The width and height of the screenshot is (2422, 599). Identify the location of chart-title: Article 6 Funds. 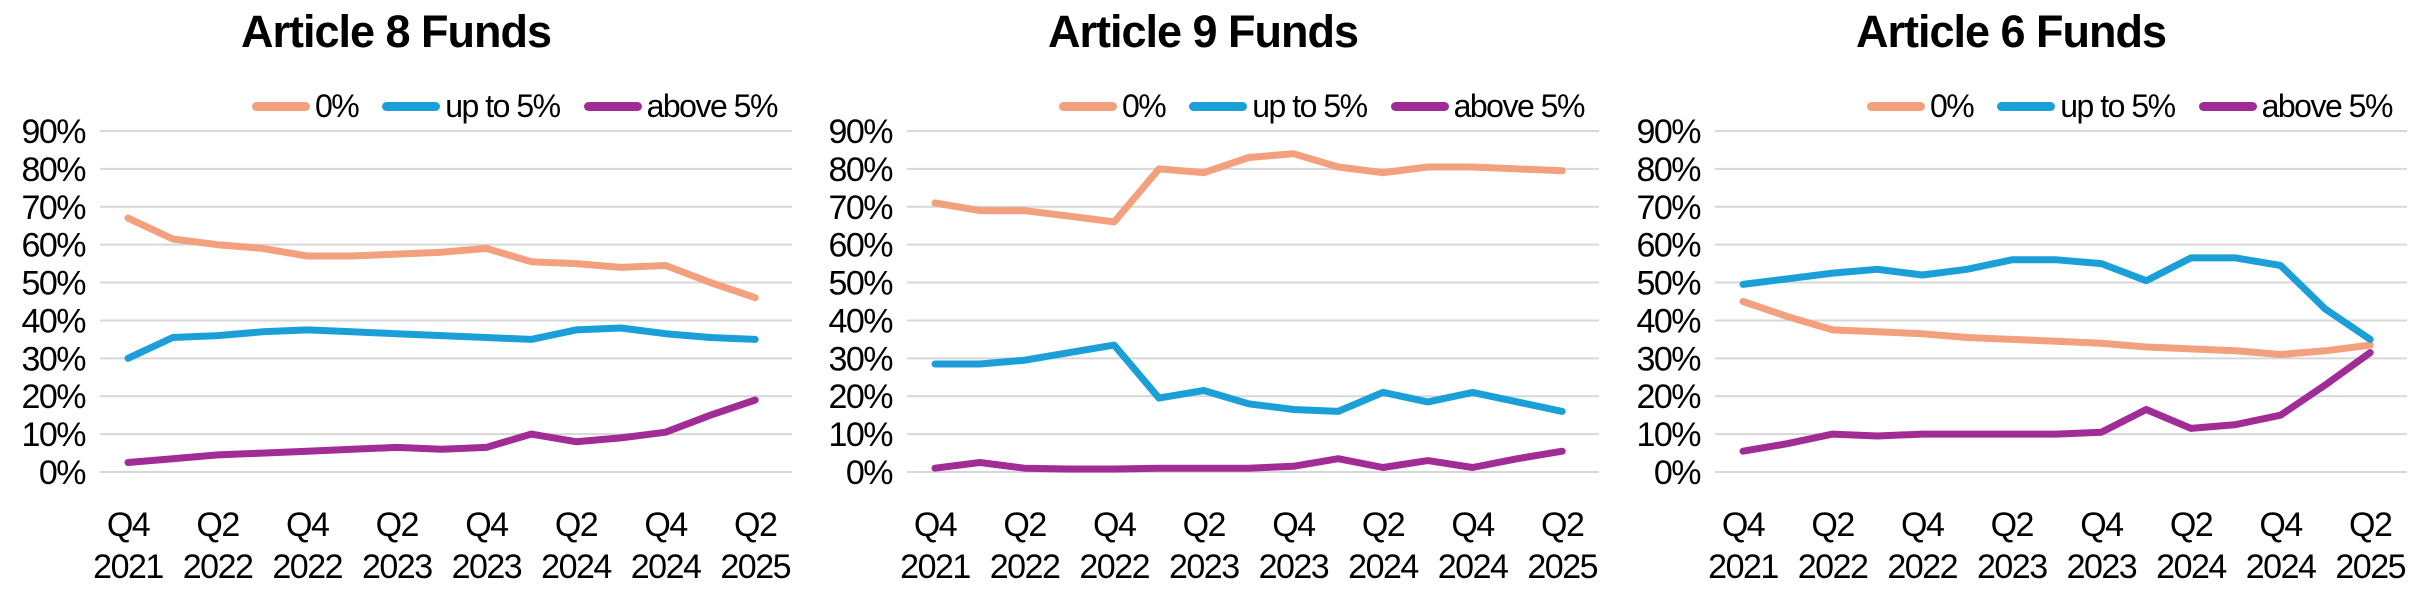
(2011, 31).